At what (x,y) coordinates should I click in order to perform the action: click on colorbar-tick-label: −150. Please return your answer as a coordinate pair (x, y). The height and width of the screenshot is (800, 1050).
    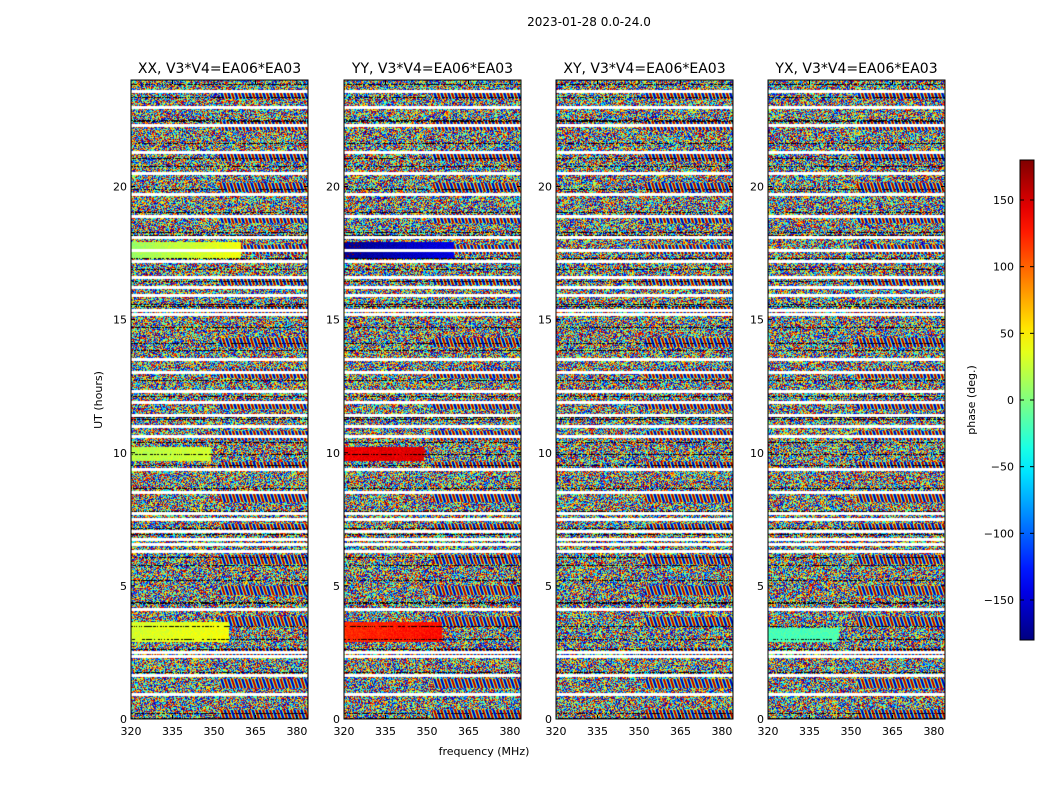
    Looking at the image, I should click on (999, 600).